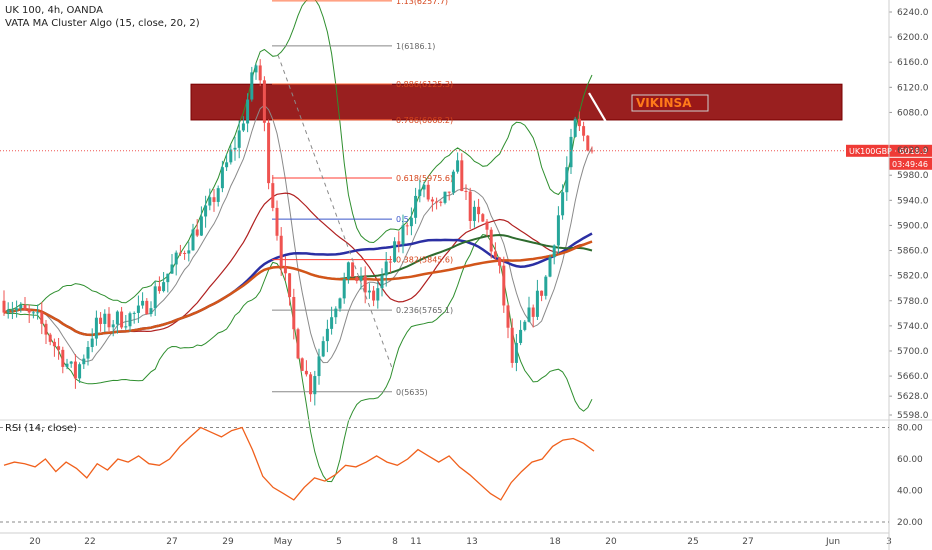 This screenshot has width=932, height=550. I want to click on symbol-title: UK 100, 4h, OANDA, so click(54, 10).